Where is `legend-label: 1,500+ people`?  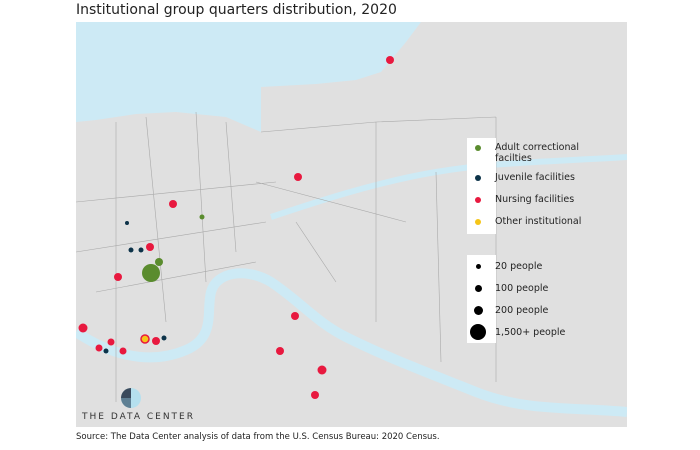
legend-label: 1,500+ people is located at coordinates (530, 332).